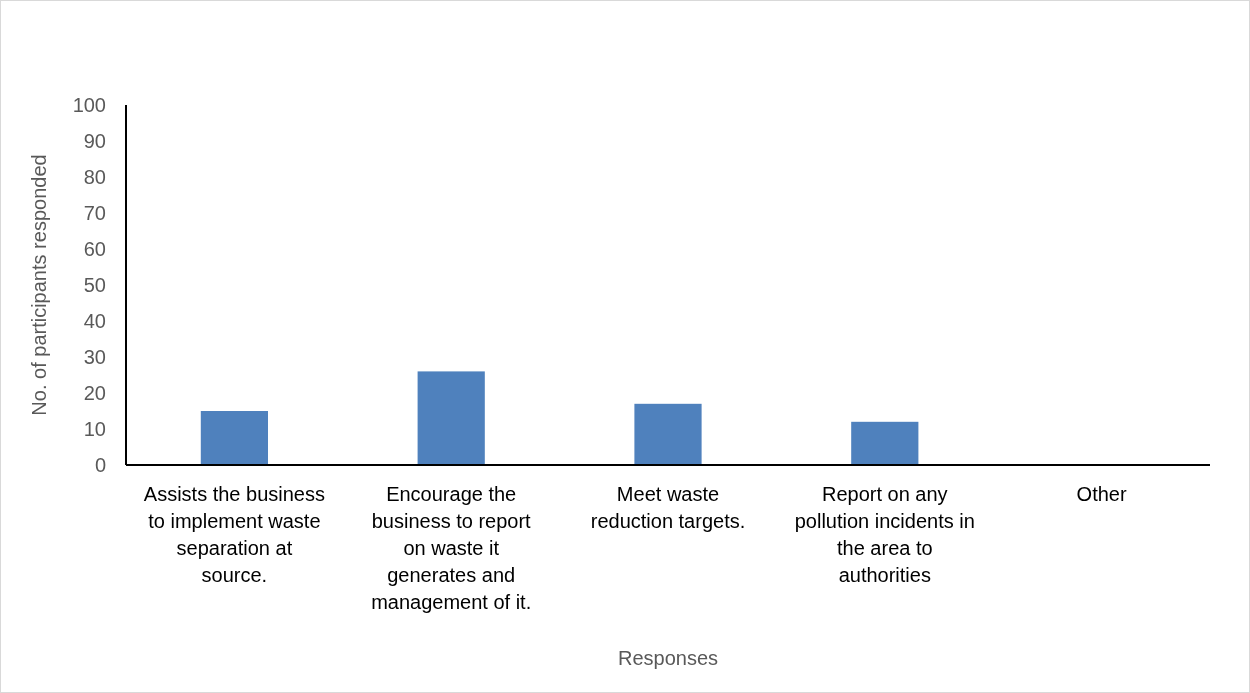 Image resolution: width=1250 pixels, height=693 pixels. Describe the element at coordinates (668, 507) in the screenshot. I see `x-tick-label: Meet waste reduction targets.` at that location.